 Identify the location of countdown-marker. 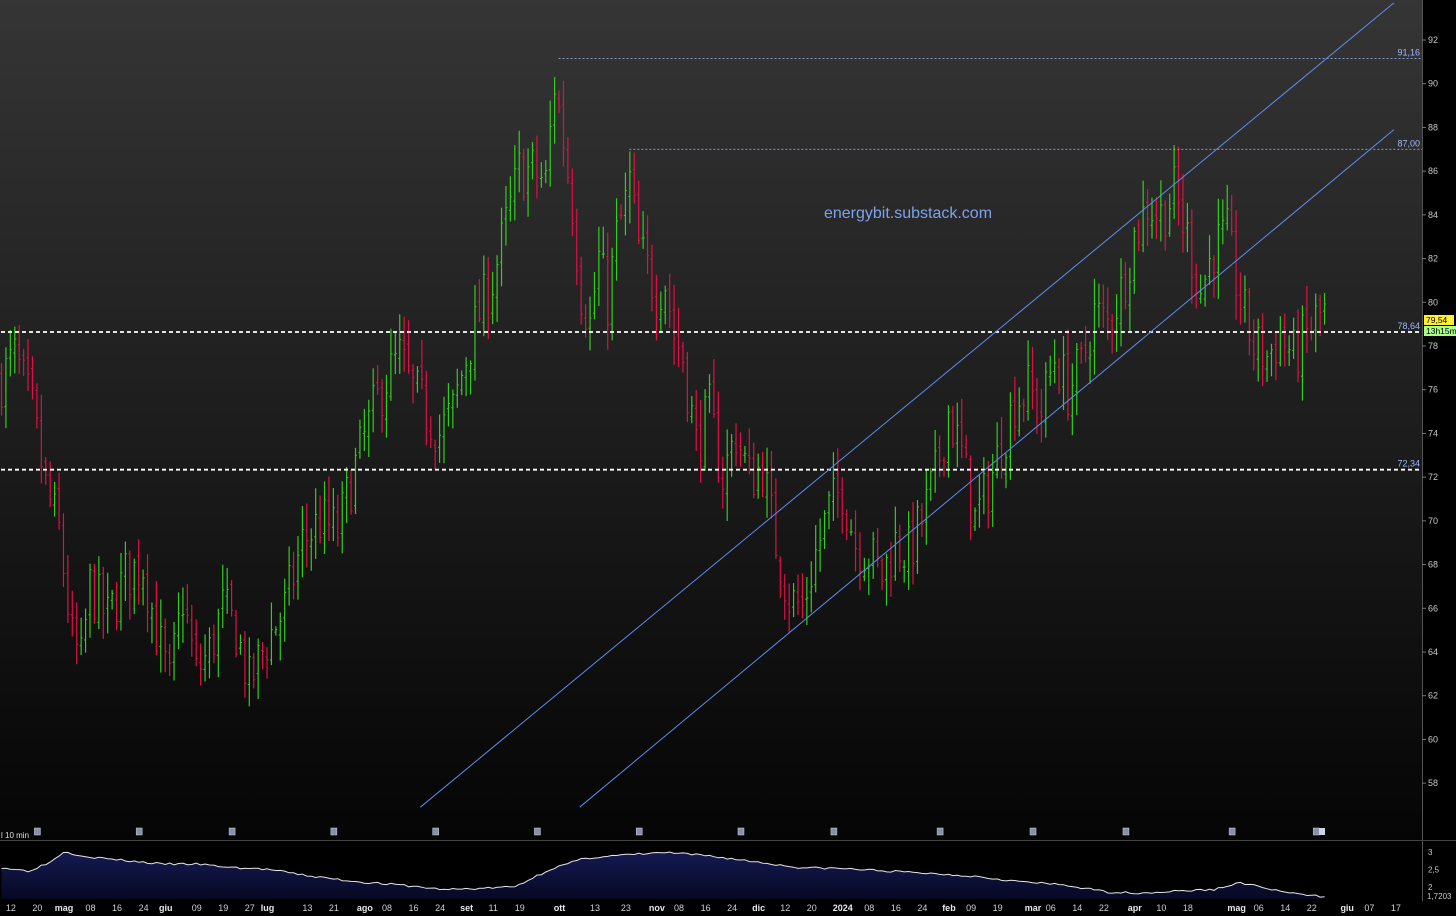
(1440, 331).